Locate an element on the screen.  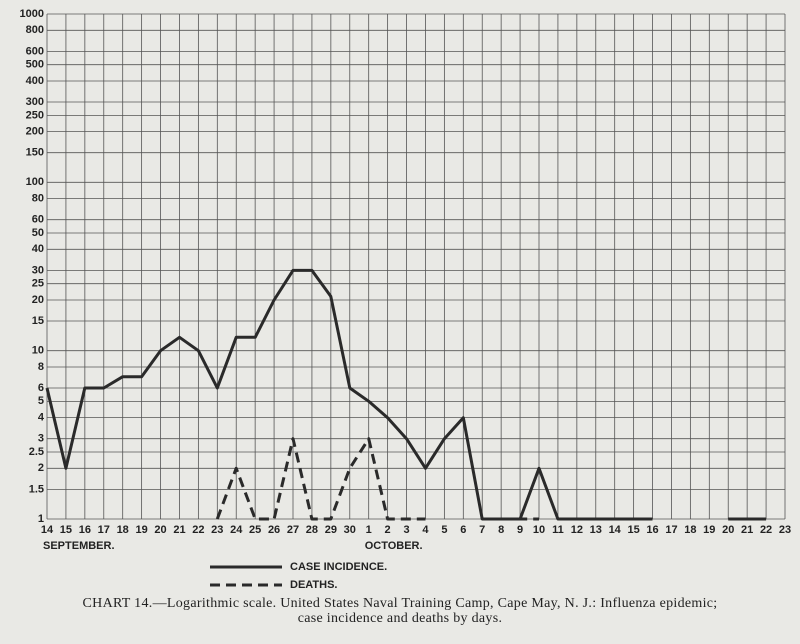
y-tick-label: 1 is located at coordinates (41, 519).